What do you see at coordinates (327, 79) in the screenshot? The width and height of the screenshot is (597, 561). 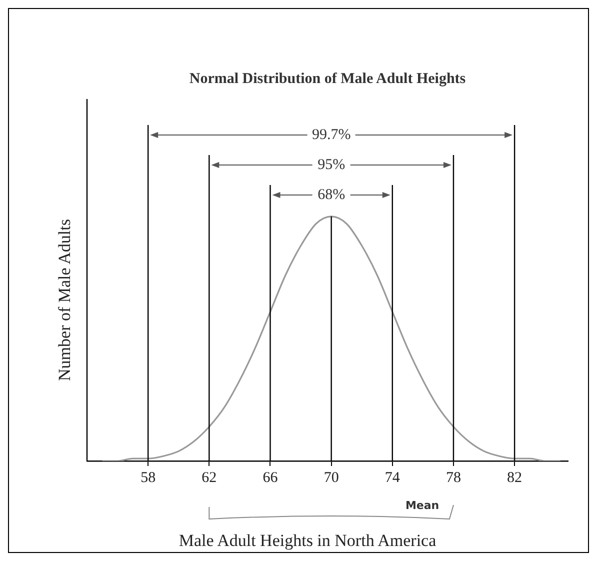 I see `chart-title: Normal Distribution of Male Adult Heights` at bounding box center [327, 79].